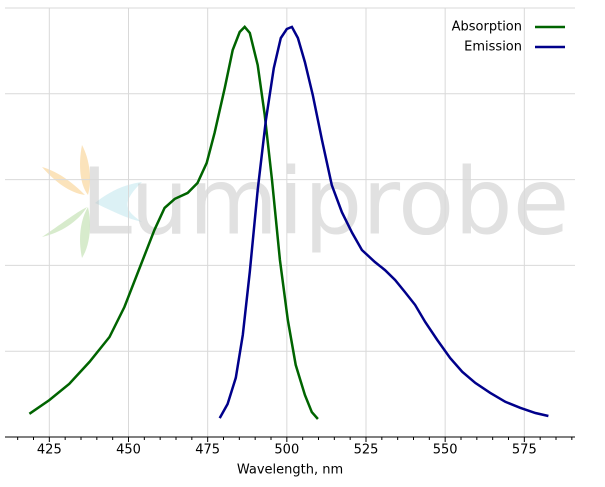 The height and width of the screenshot is (487, 605). Describe the element at coordinates (493, 47) in the screenshot. I see `legend-label: Emission` at that location.